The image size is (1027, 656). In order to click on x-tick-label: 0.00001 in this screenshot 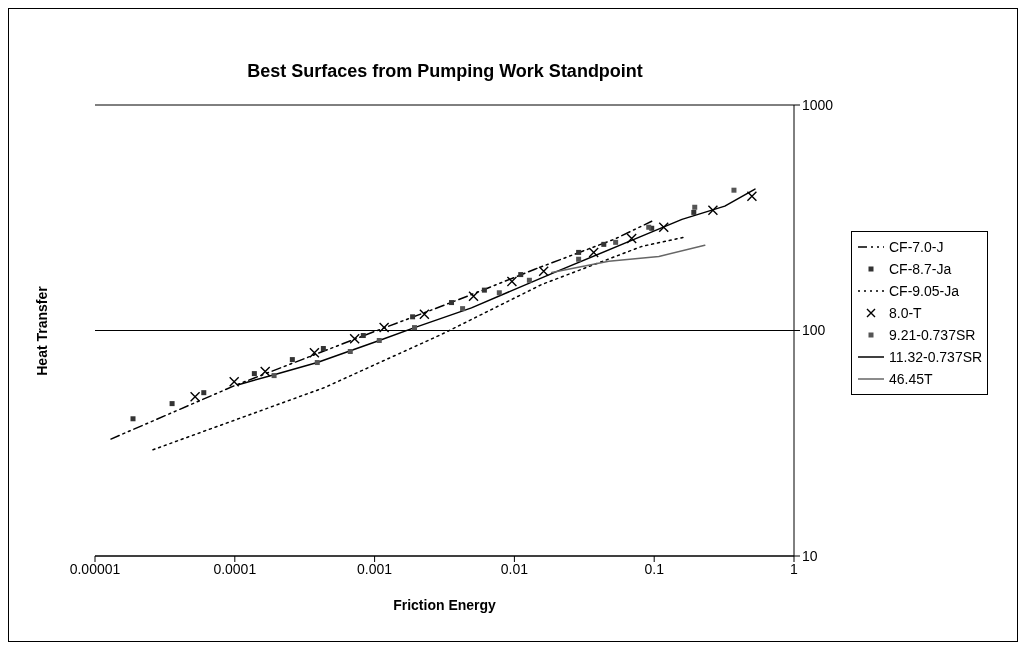, I will do `click(95, 568)`.